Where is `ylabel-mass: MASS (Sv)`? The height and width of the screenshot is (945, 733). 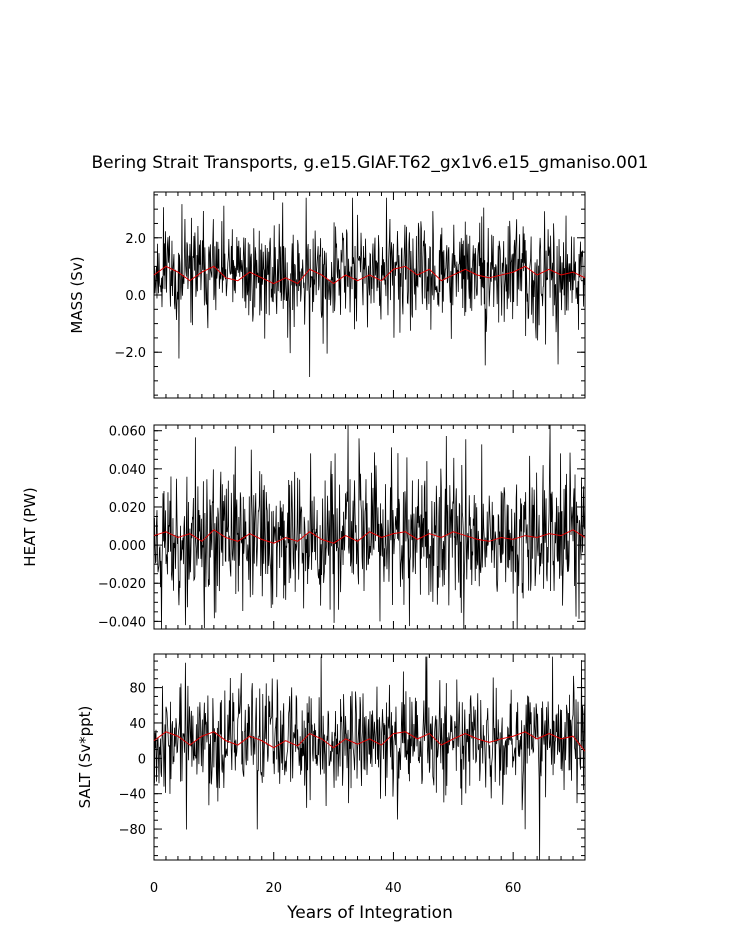 ylabel-mass: MASS (Sv) is located at coordinates (77, 294).